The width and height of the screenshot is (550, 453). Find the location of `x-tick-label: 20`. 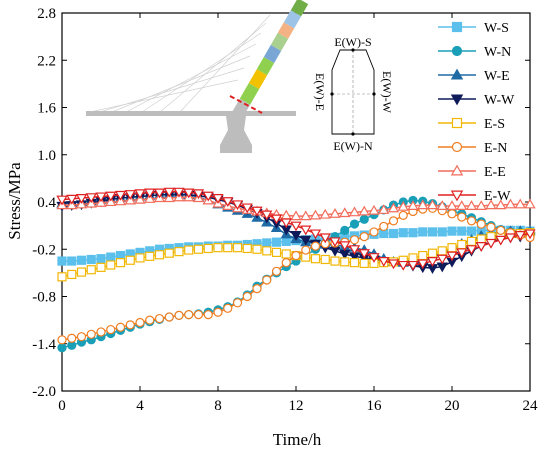

x-tick-label: 20 is located at coordinates (452, 406).